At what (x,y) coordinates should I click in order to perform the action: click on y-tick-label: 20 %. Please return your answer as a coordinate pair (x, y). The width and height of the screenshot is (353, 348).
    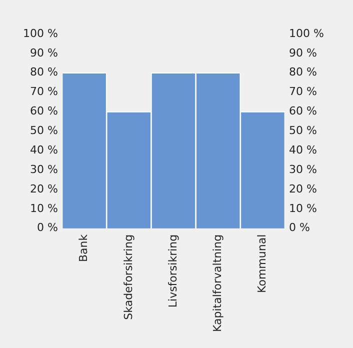
    Looking at the image, I should click on (44, 189).